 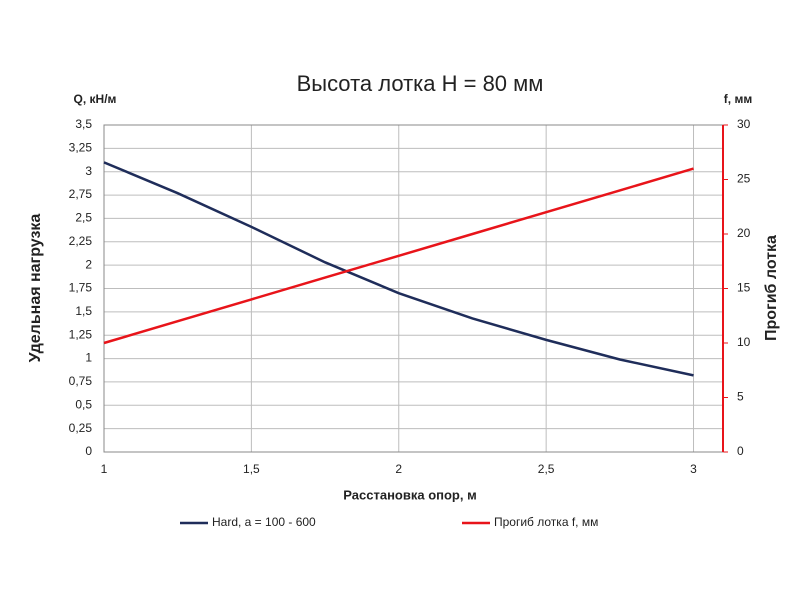 I want to click on y-tick-label: 3, so click(x=88, y=171).